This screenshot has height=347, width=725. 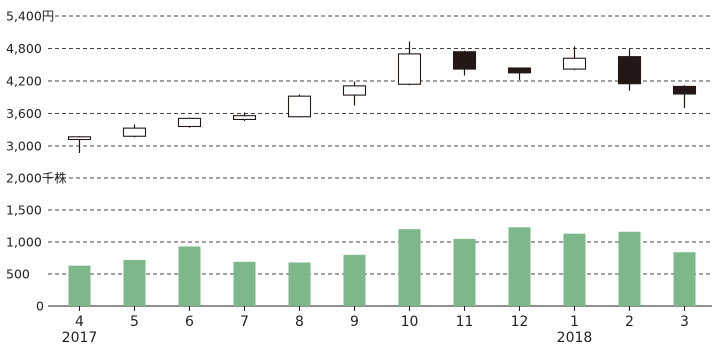 What do you see at coordinates (520, 322) in the screenshot?
I see `x-tick-label: 12` at bounding box center [520, 322].